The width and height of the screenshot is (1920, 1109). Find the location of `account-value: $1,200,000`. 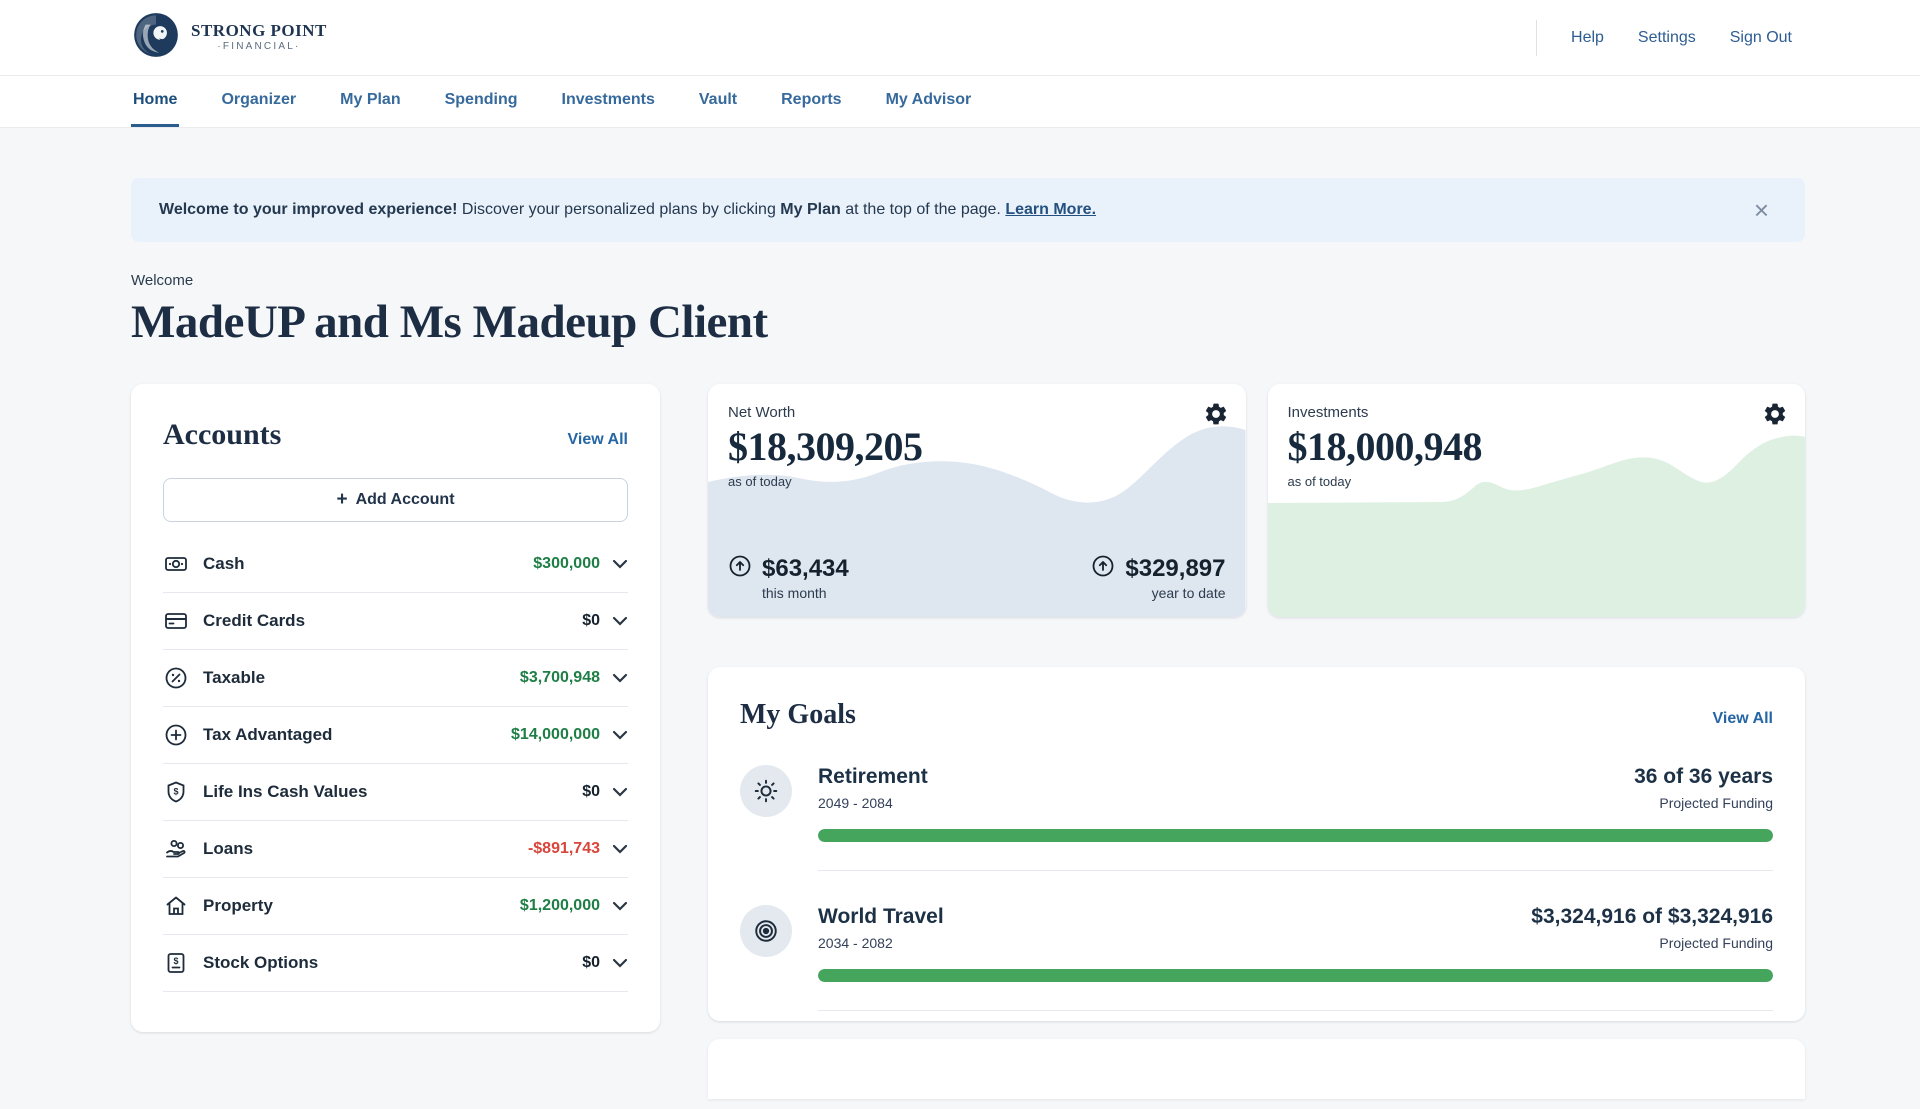

account-value: $1,200,000 is located at coordinates (559, 905).